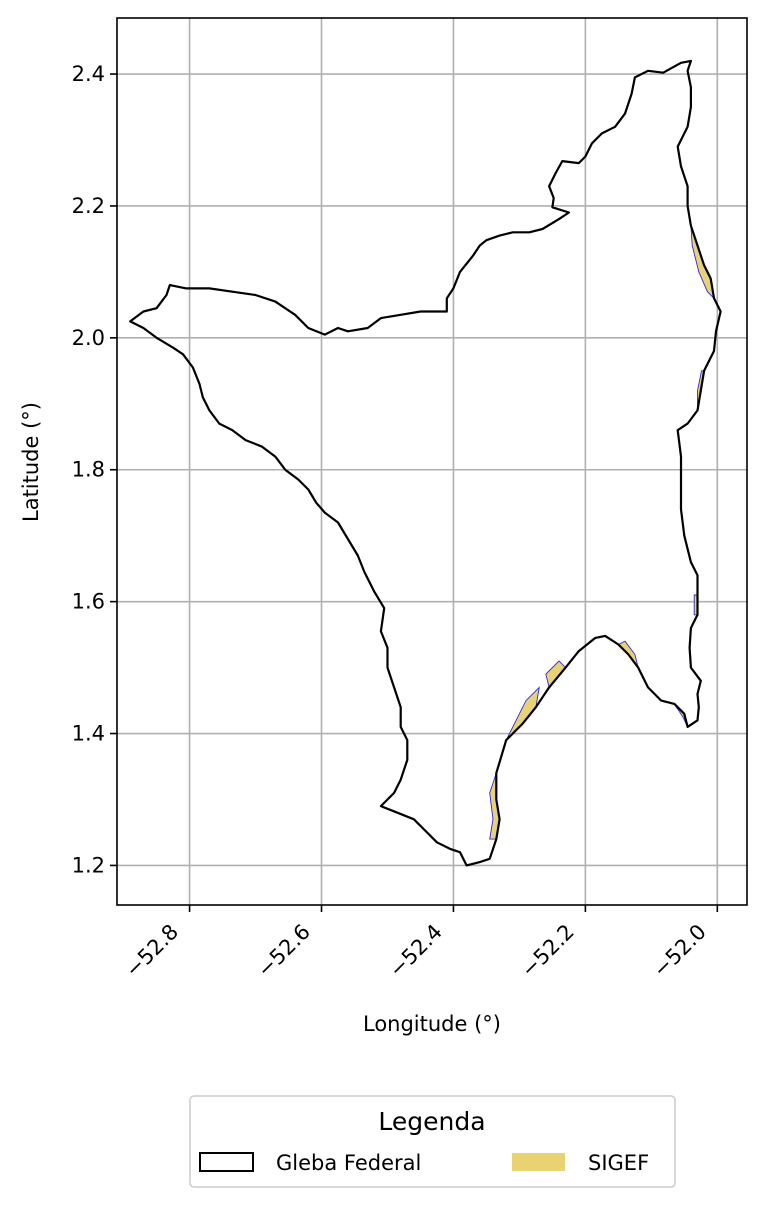  I want to click on legend-label-gleba-federal: Gleba Federal, so click(348, 1163).